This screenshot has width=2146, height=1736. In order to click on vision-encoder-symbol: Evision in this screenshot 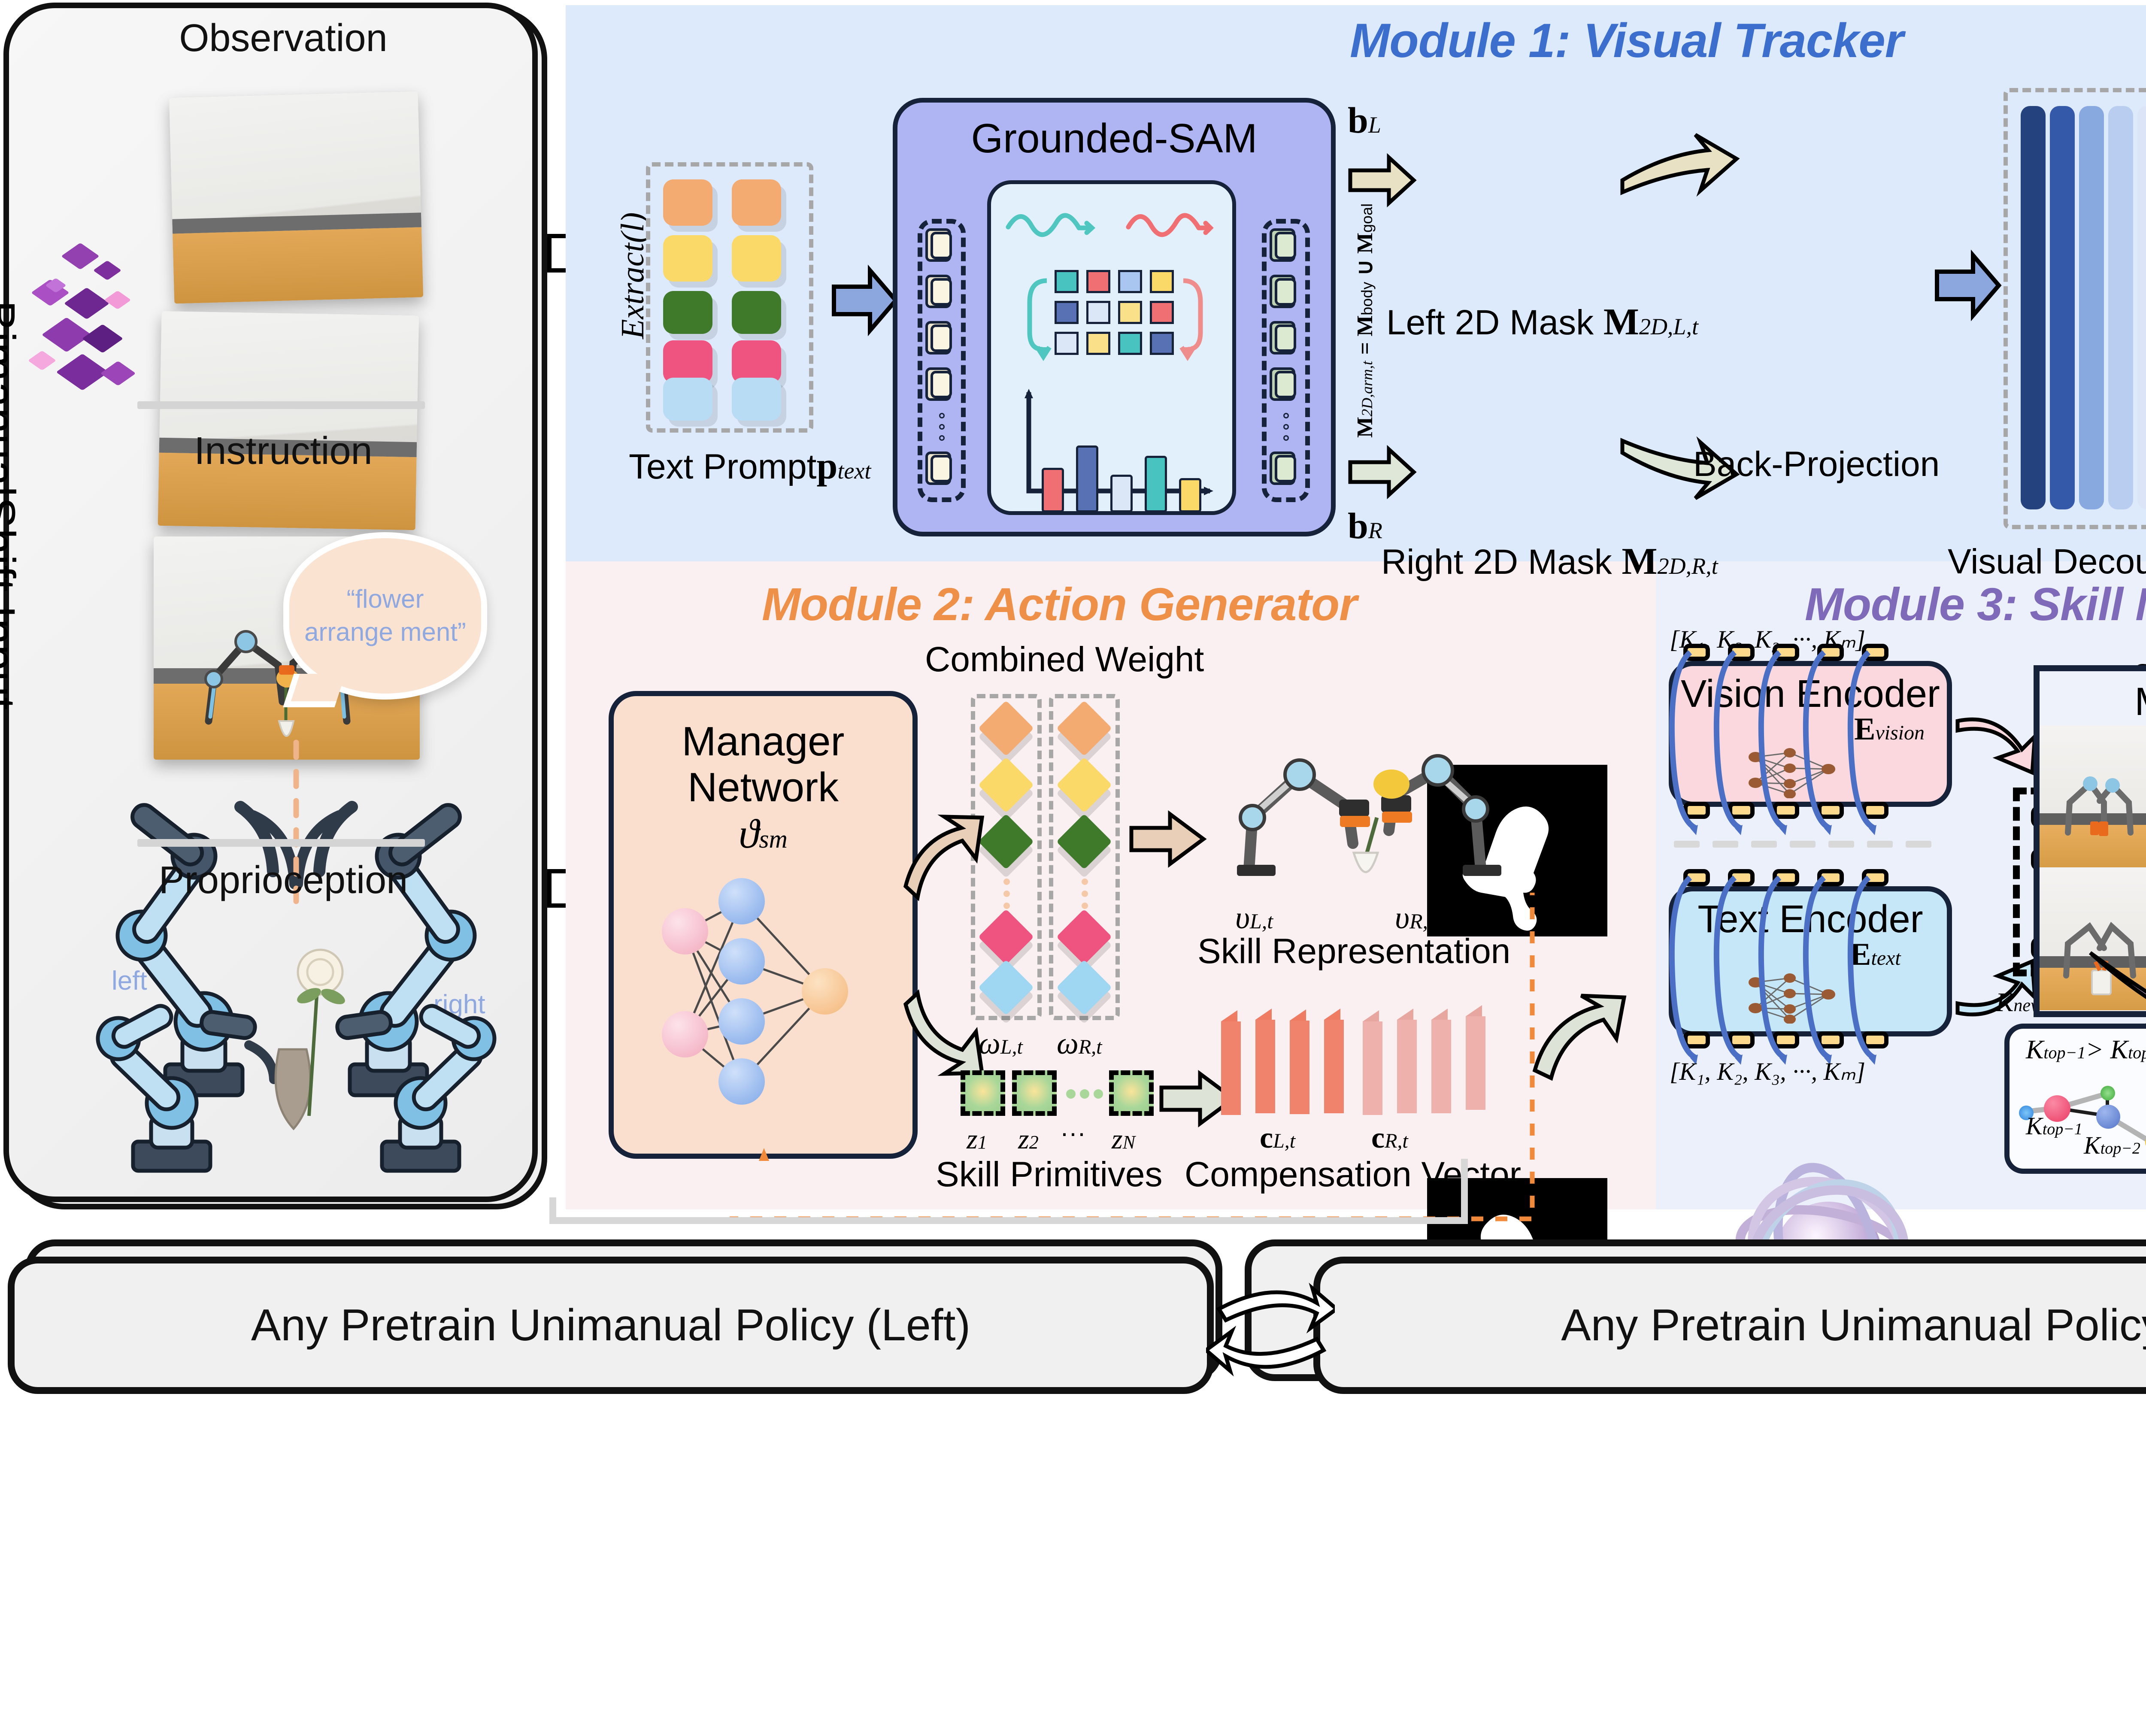, I will do `click(1890, 729)`.